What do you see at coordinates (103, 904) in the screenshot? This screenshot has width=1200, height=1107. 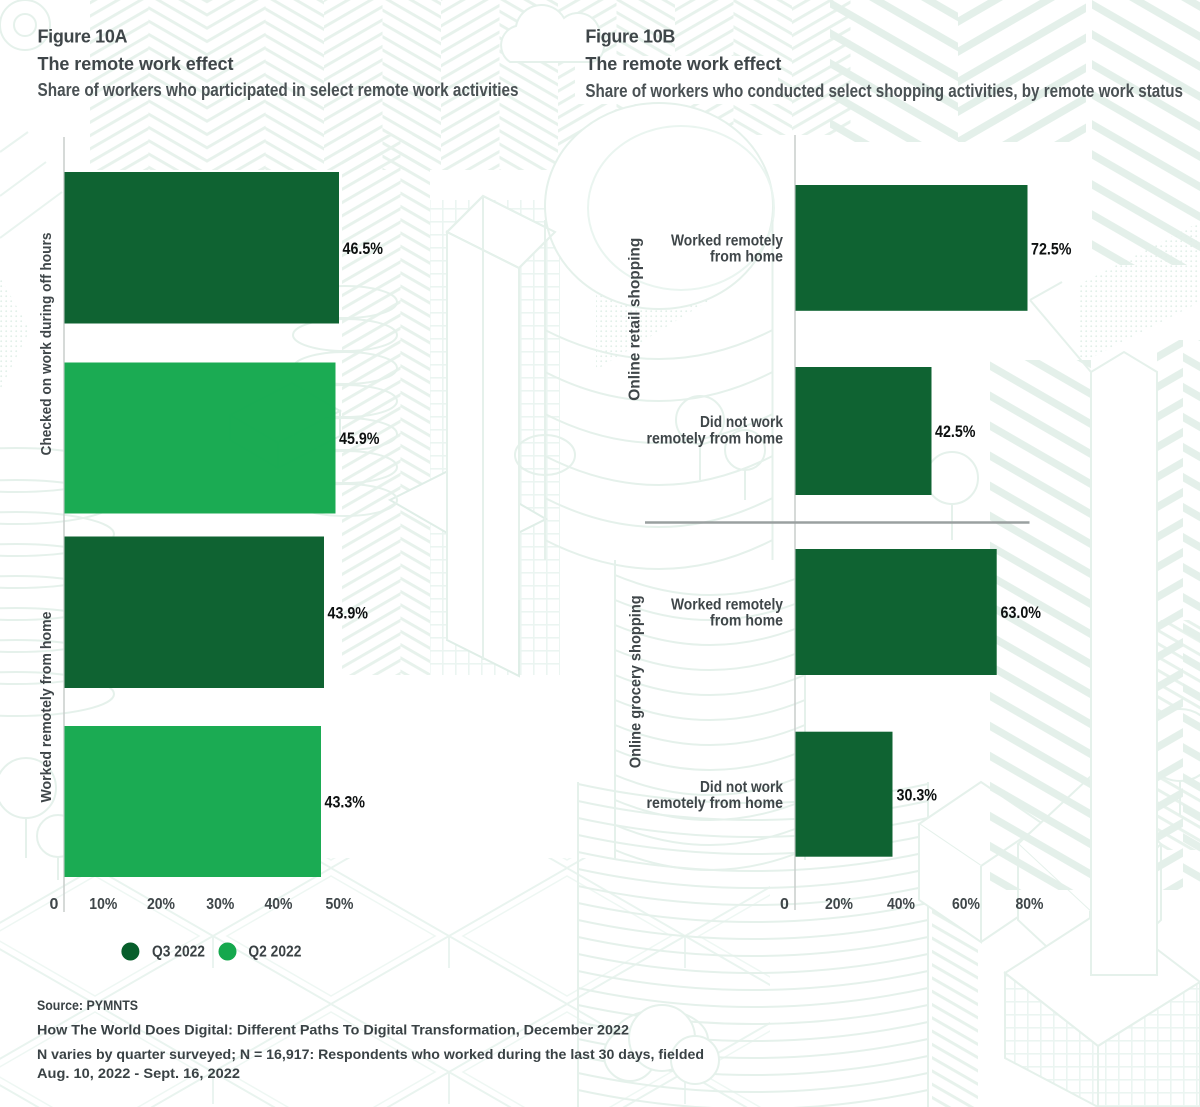 I see `svg-text: 10%` at bounding box center [103, 904].